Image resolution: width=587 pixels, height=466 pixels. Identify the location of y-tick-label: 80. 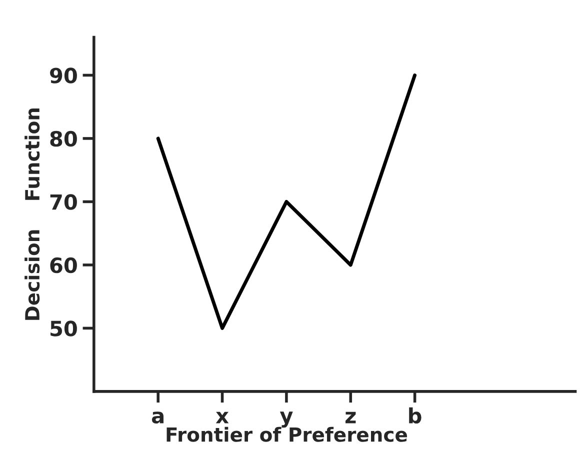
(63, 138).